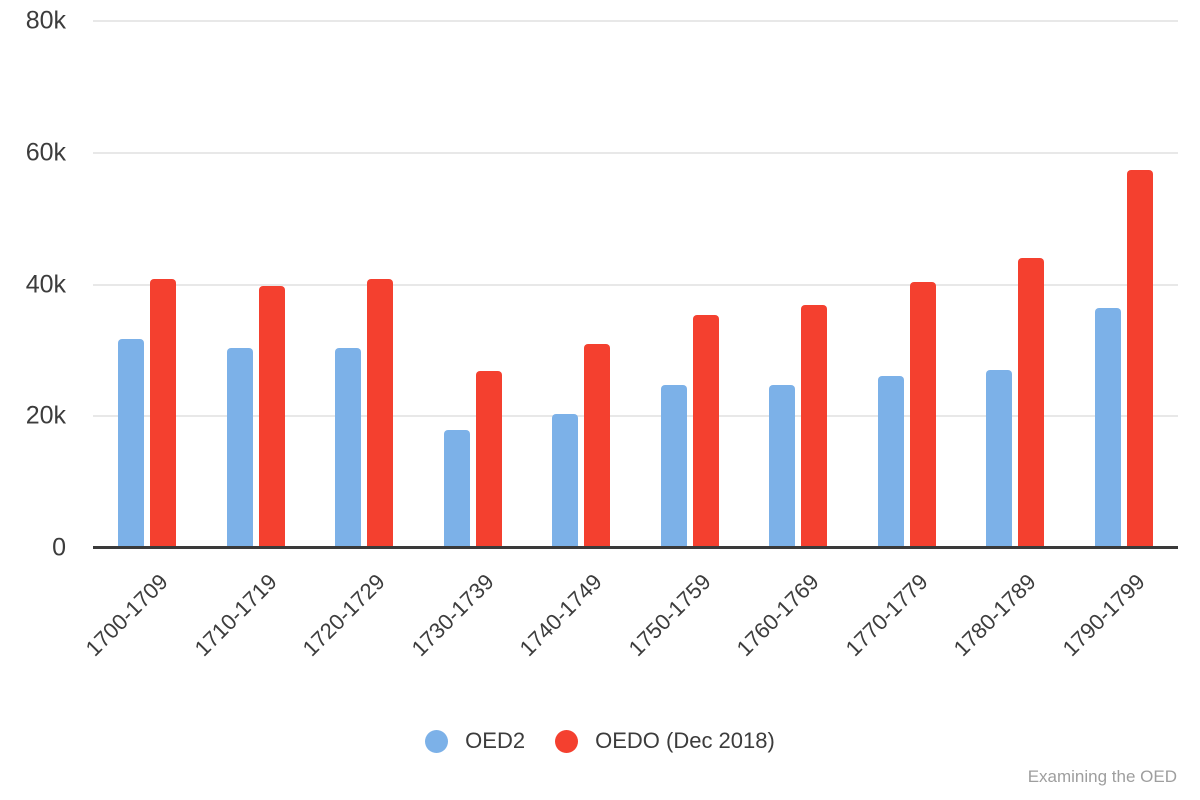  What do you see at coordinates (635, 547) in the screenshot?
I see `x-axis-line` at bounding box center [635, 547].